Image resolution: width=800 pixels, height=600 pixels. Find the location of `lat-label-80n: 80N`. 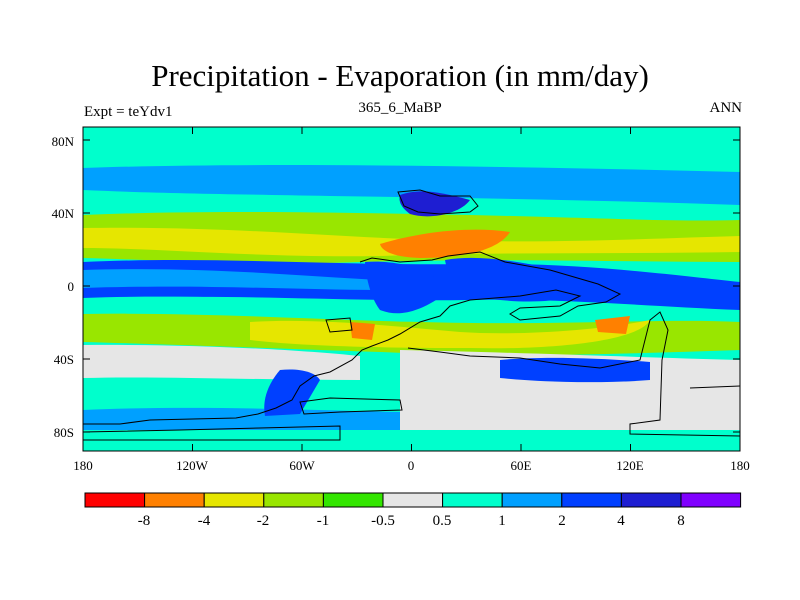

lat-label-80n: 80N is located at coordinates (62, 141).